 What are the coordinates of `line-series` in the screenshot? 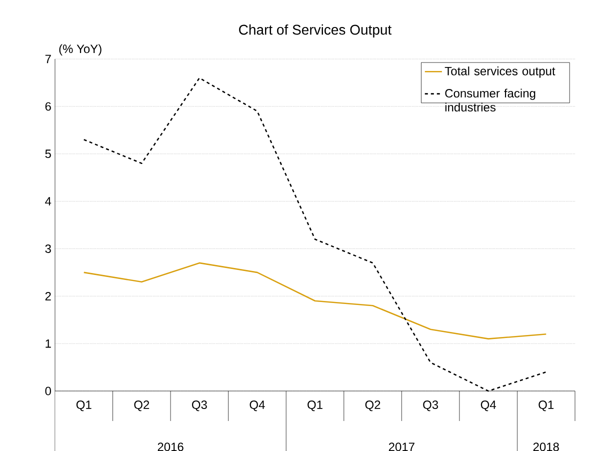 It's located at (315, 301).